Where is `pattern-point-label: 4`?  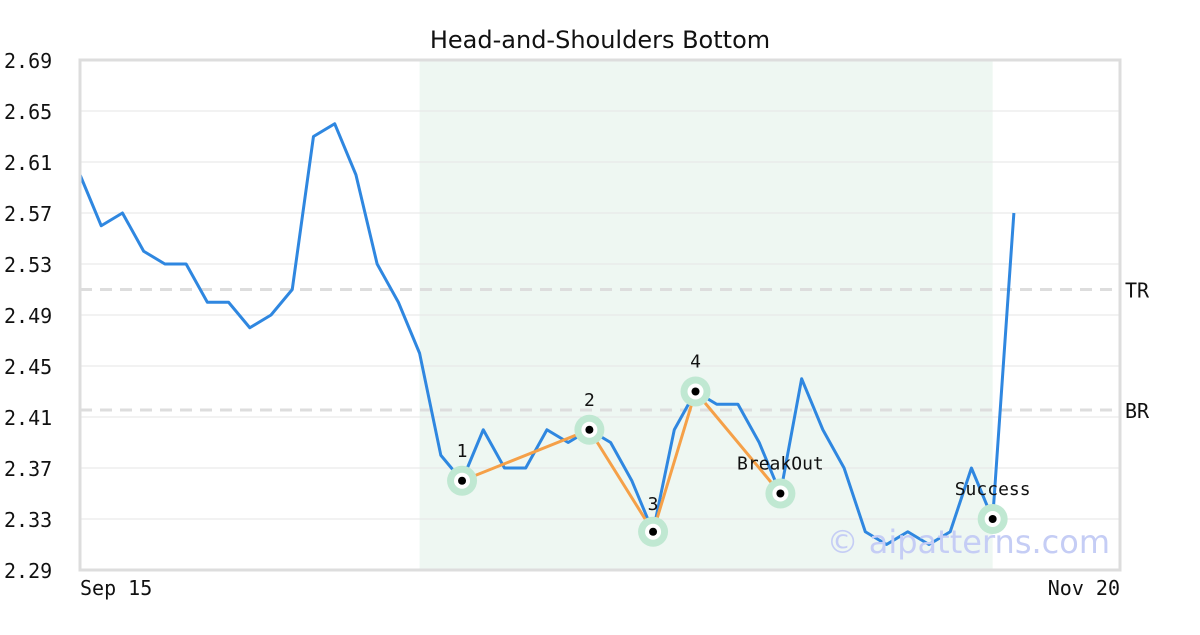
pattern-point-label: 4 is located at coordinates (695, 362).